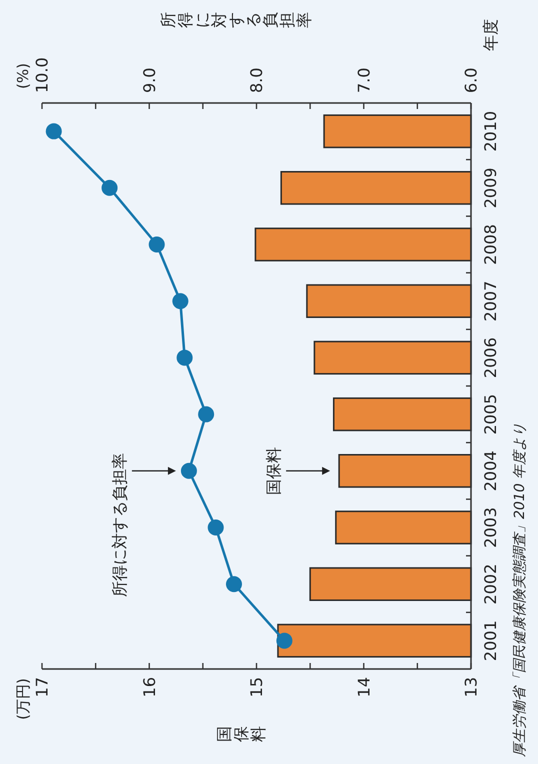  I want to click on y-tick-label: 2001, so click(490, 641).